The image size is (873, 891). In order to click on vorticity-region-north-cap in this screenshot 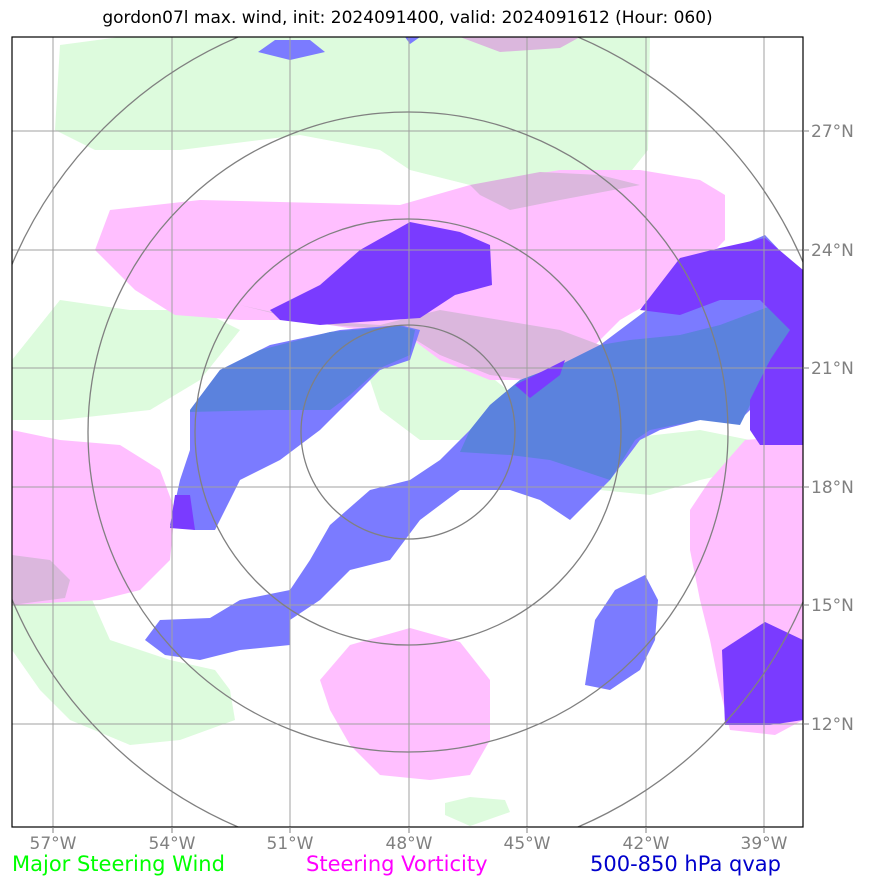, I will do `click(520, 44)`.